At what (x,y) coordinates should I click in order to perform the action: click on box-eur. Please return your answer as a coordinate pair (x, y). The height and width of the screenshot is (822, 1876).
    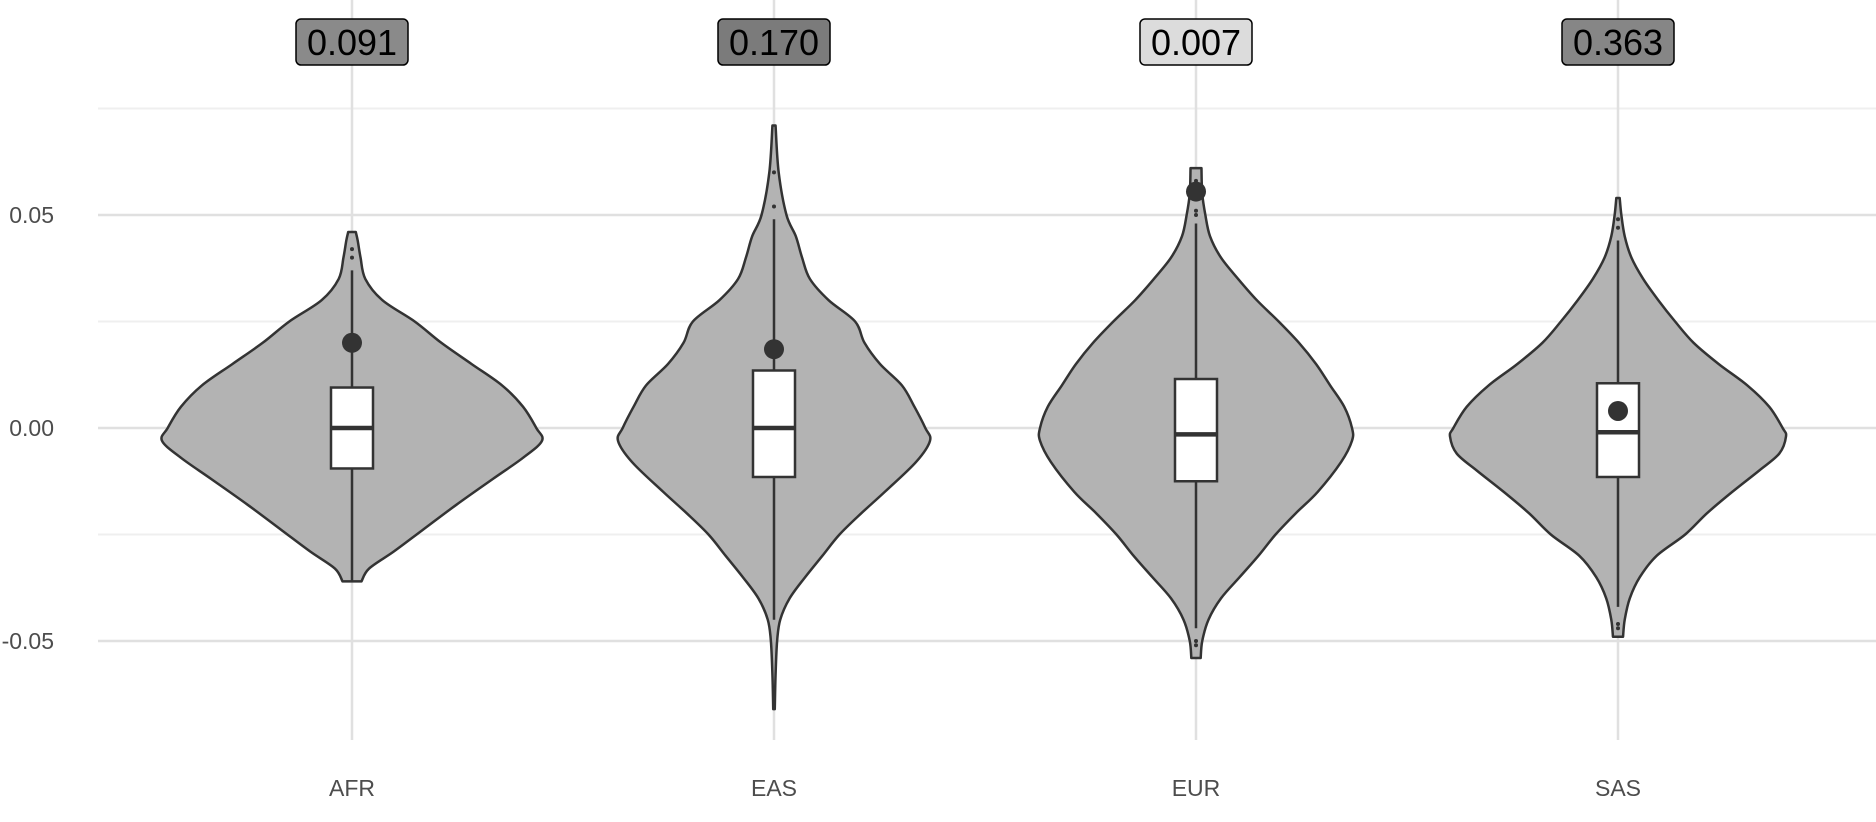
    Looking at the image, I should click on (1196, 430).